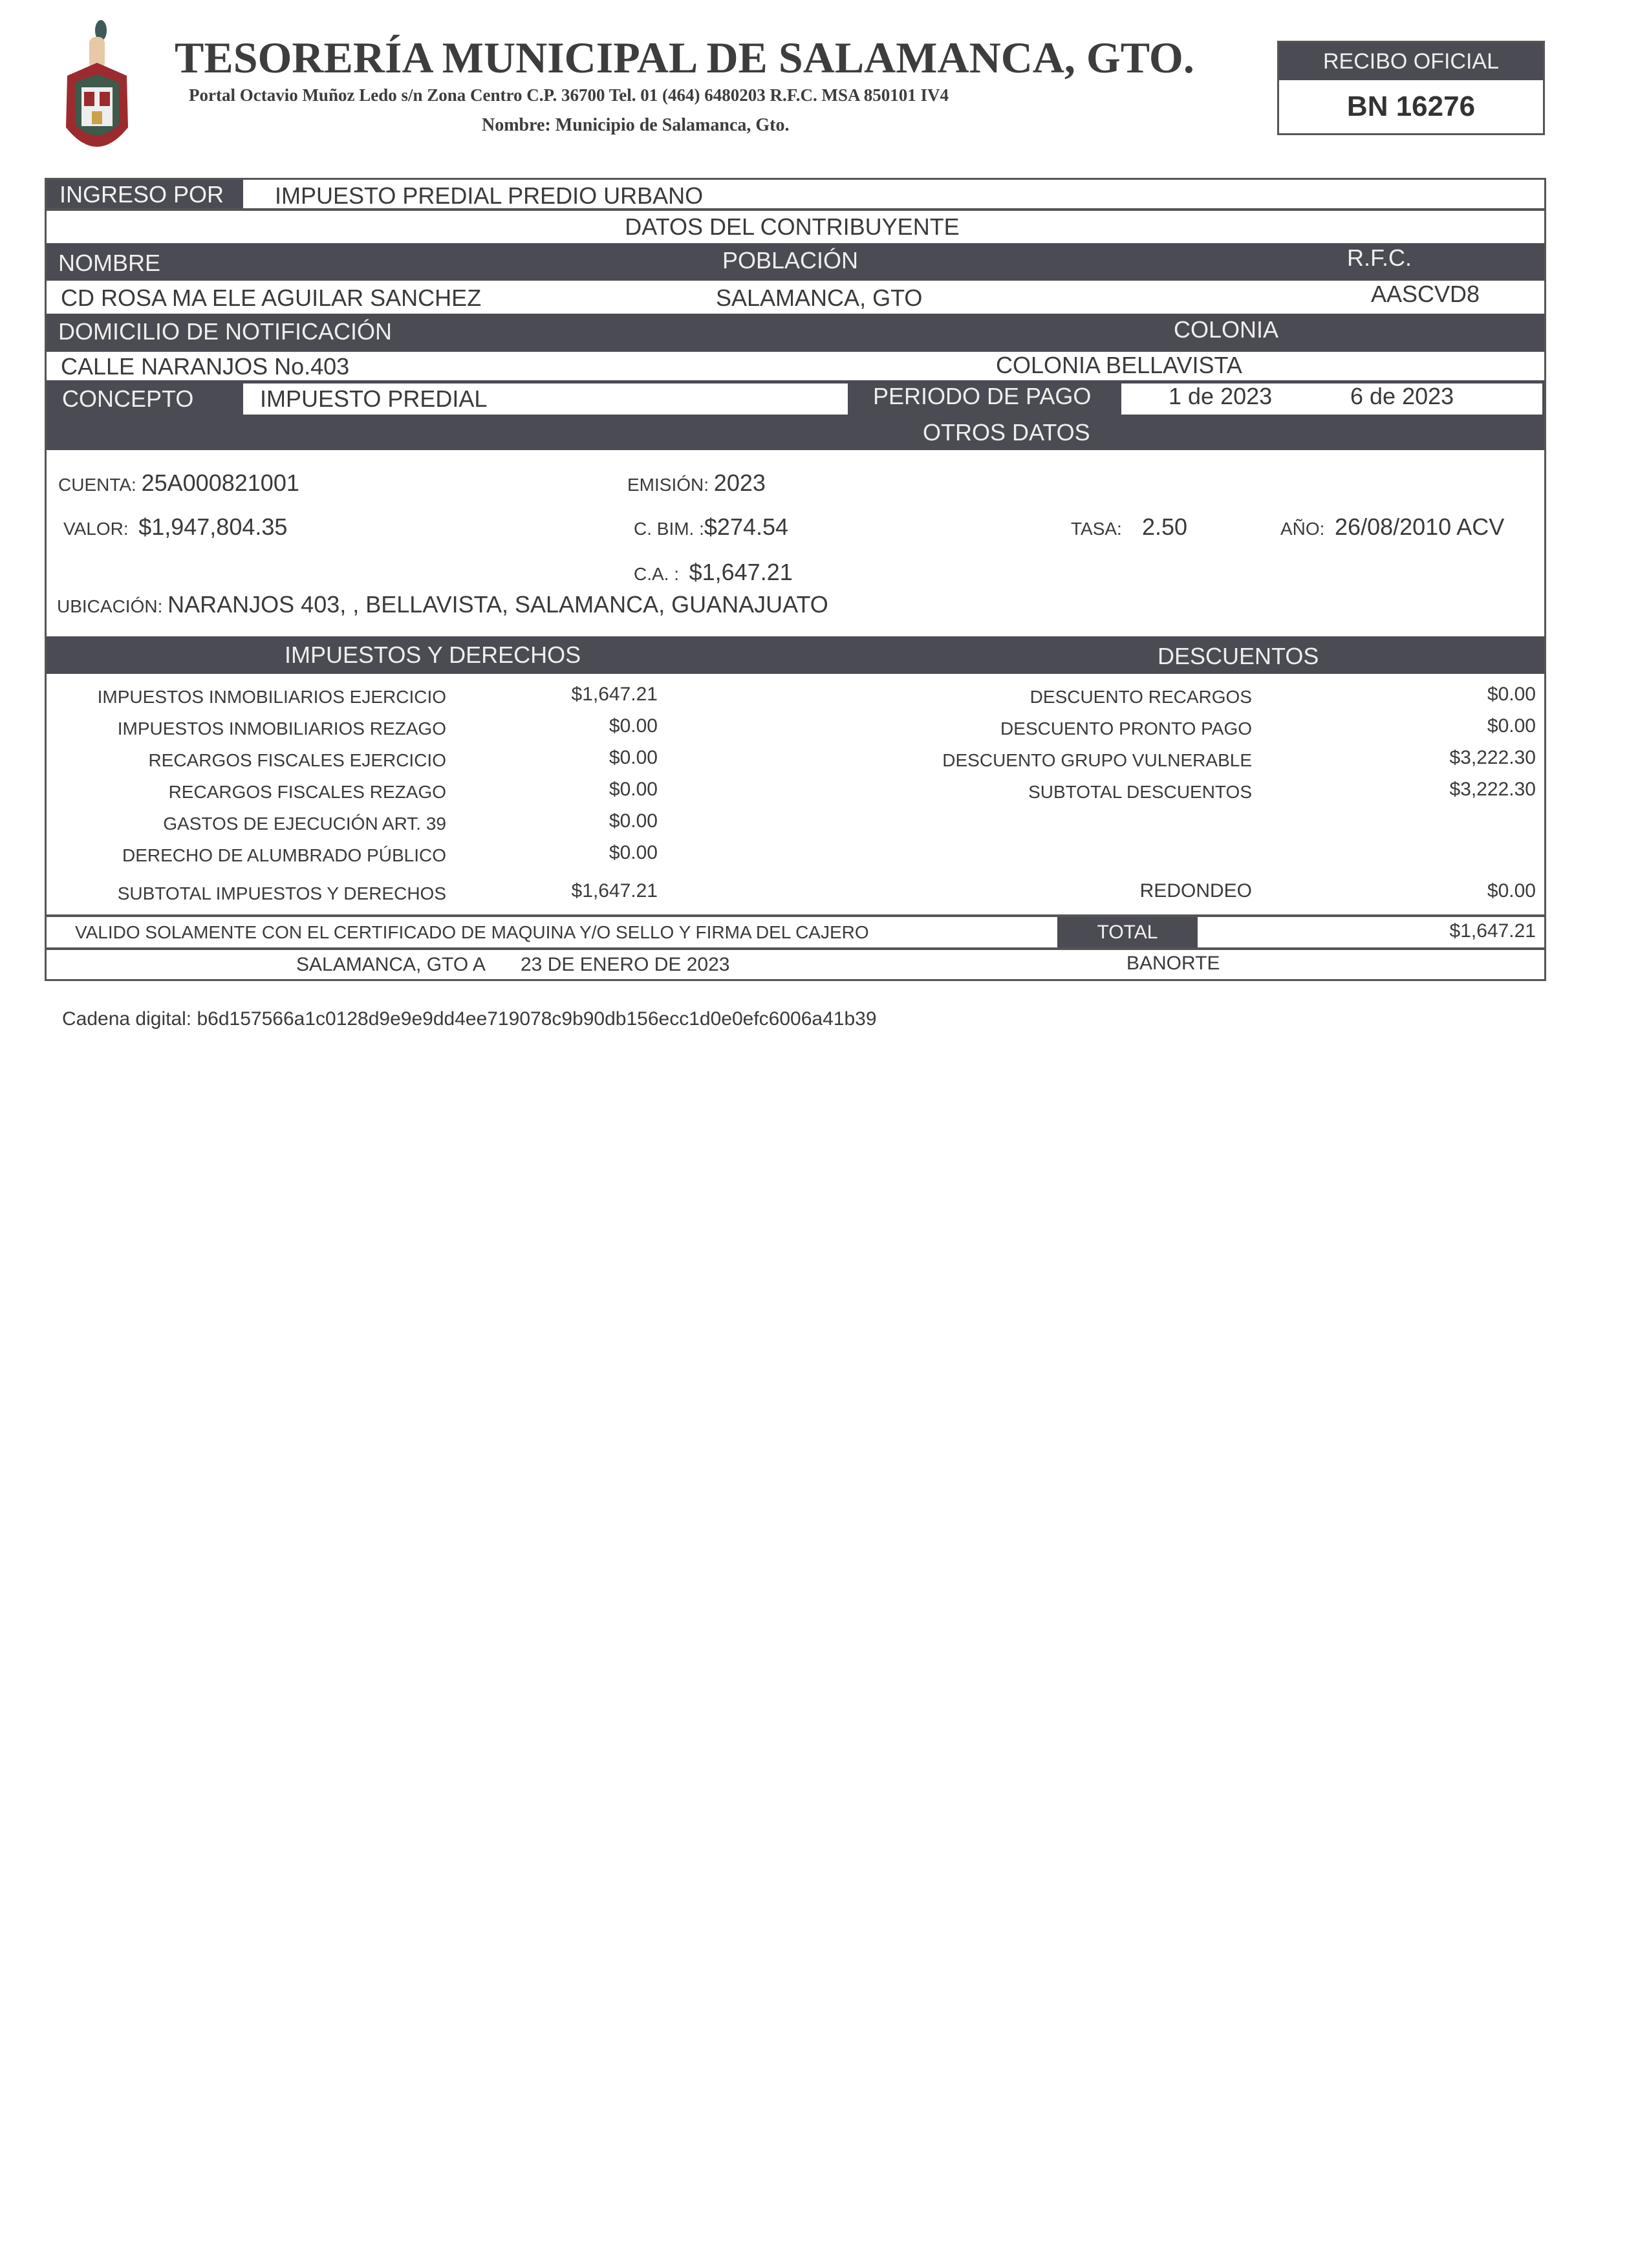 This screenshot has height=2268, width=1649. I want to click on otros-band, so click(795, 432).